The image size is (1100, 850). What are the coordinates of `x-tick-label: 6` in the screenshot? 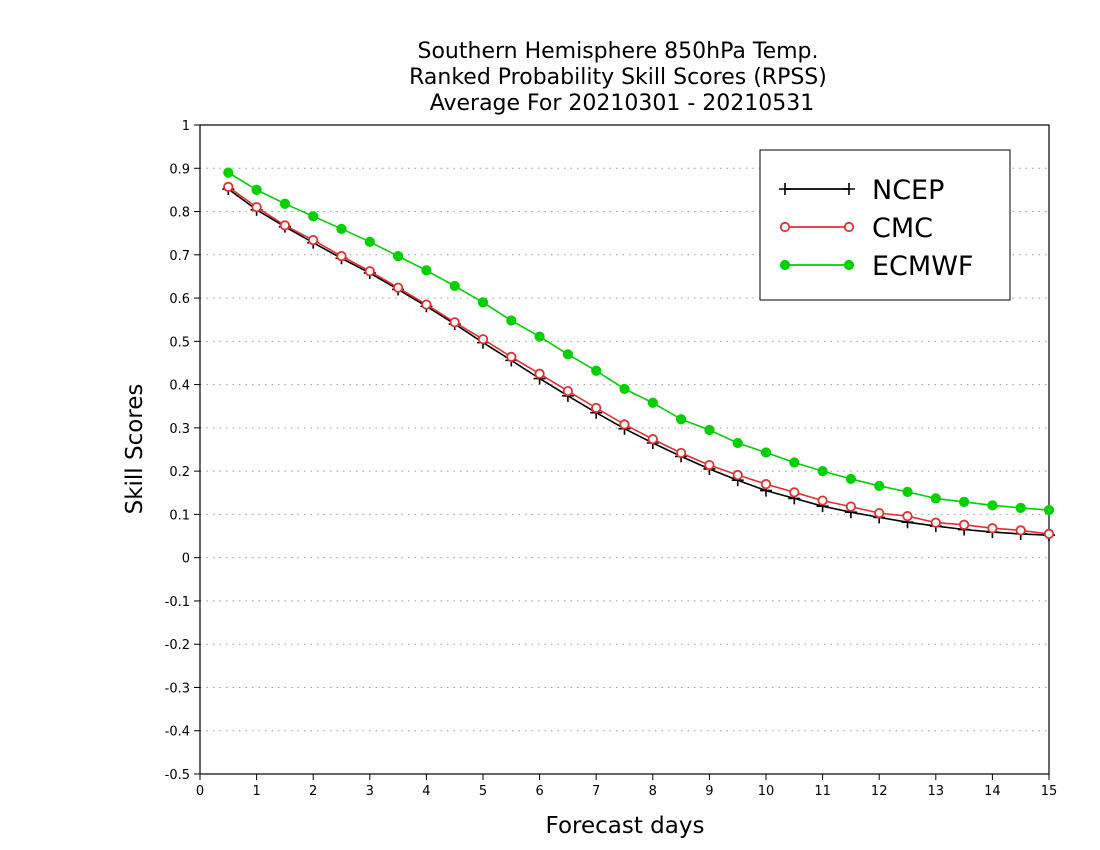 It's located at (539, 791).